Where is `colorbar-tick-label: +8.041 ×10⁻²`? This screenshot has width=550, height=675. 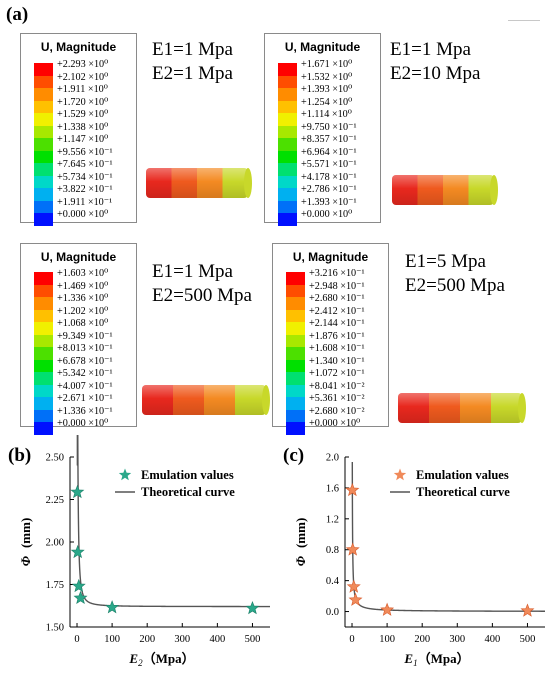 colorbar-tick-label: +8.041 ×10⁻² is located at coordinates (337, 386).